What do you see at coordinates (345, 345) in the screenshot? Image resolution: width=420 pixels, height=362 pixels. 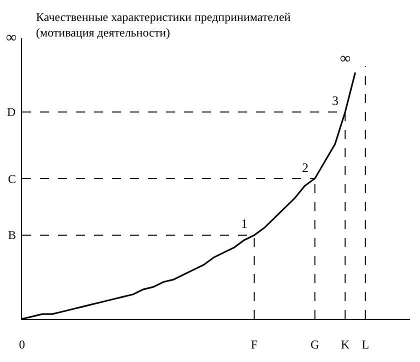 I see `x-tick-label: K` at bounding box center [345, 345].